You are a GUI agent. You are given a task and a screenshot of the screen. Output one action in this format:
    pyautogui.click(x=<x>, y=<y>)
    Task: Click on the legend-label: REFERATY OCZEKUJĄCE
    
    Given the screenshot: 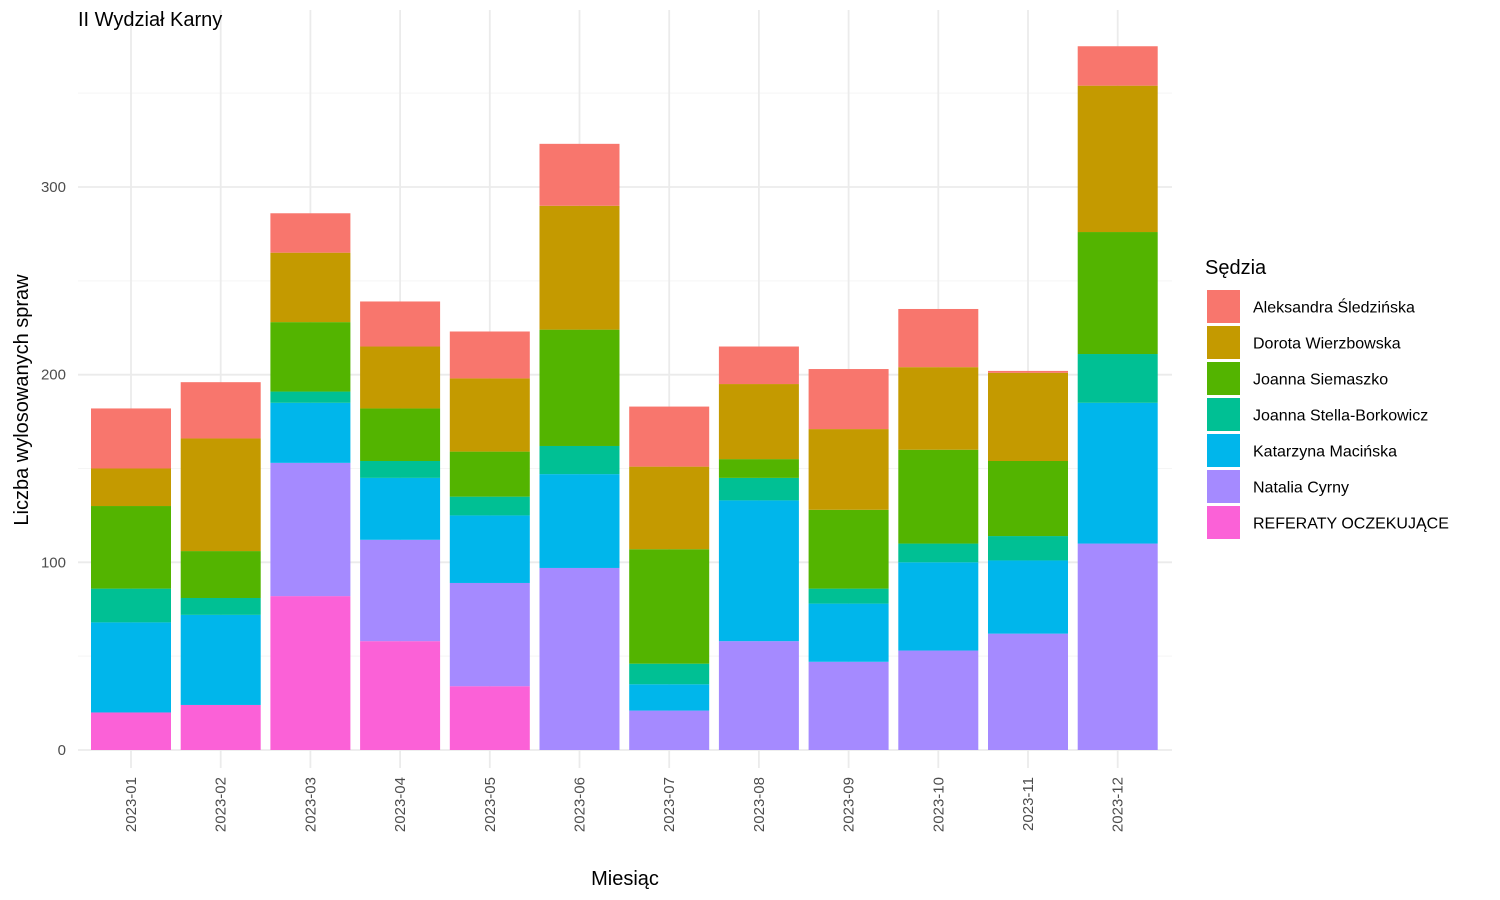 What is the action you would take?
    pyautogui.click(x=1351, y=524)
    